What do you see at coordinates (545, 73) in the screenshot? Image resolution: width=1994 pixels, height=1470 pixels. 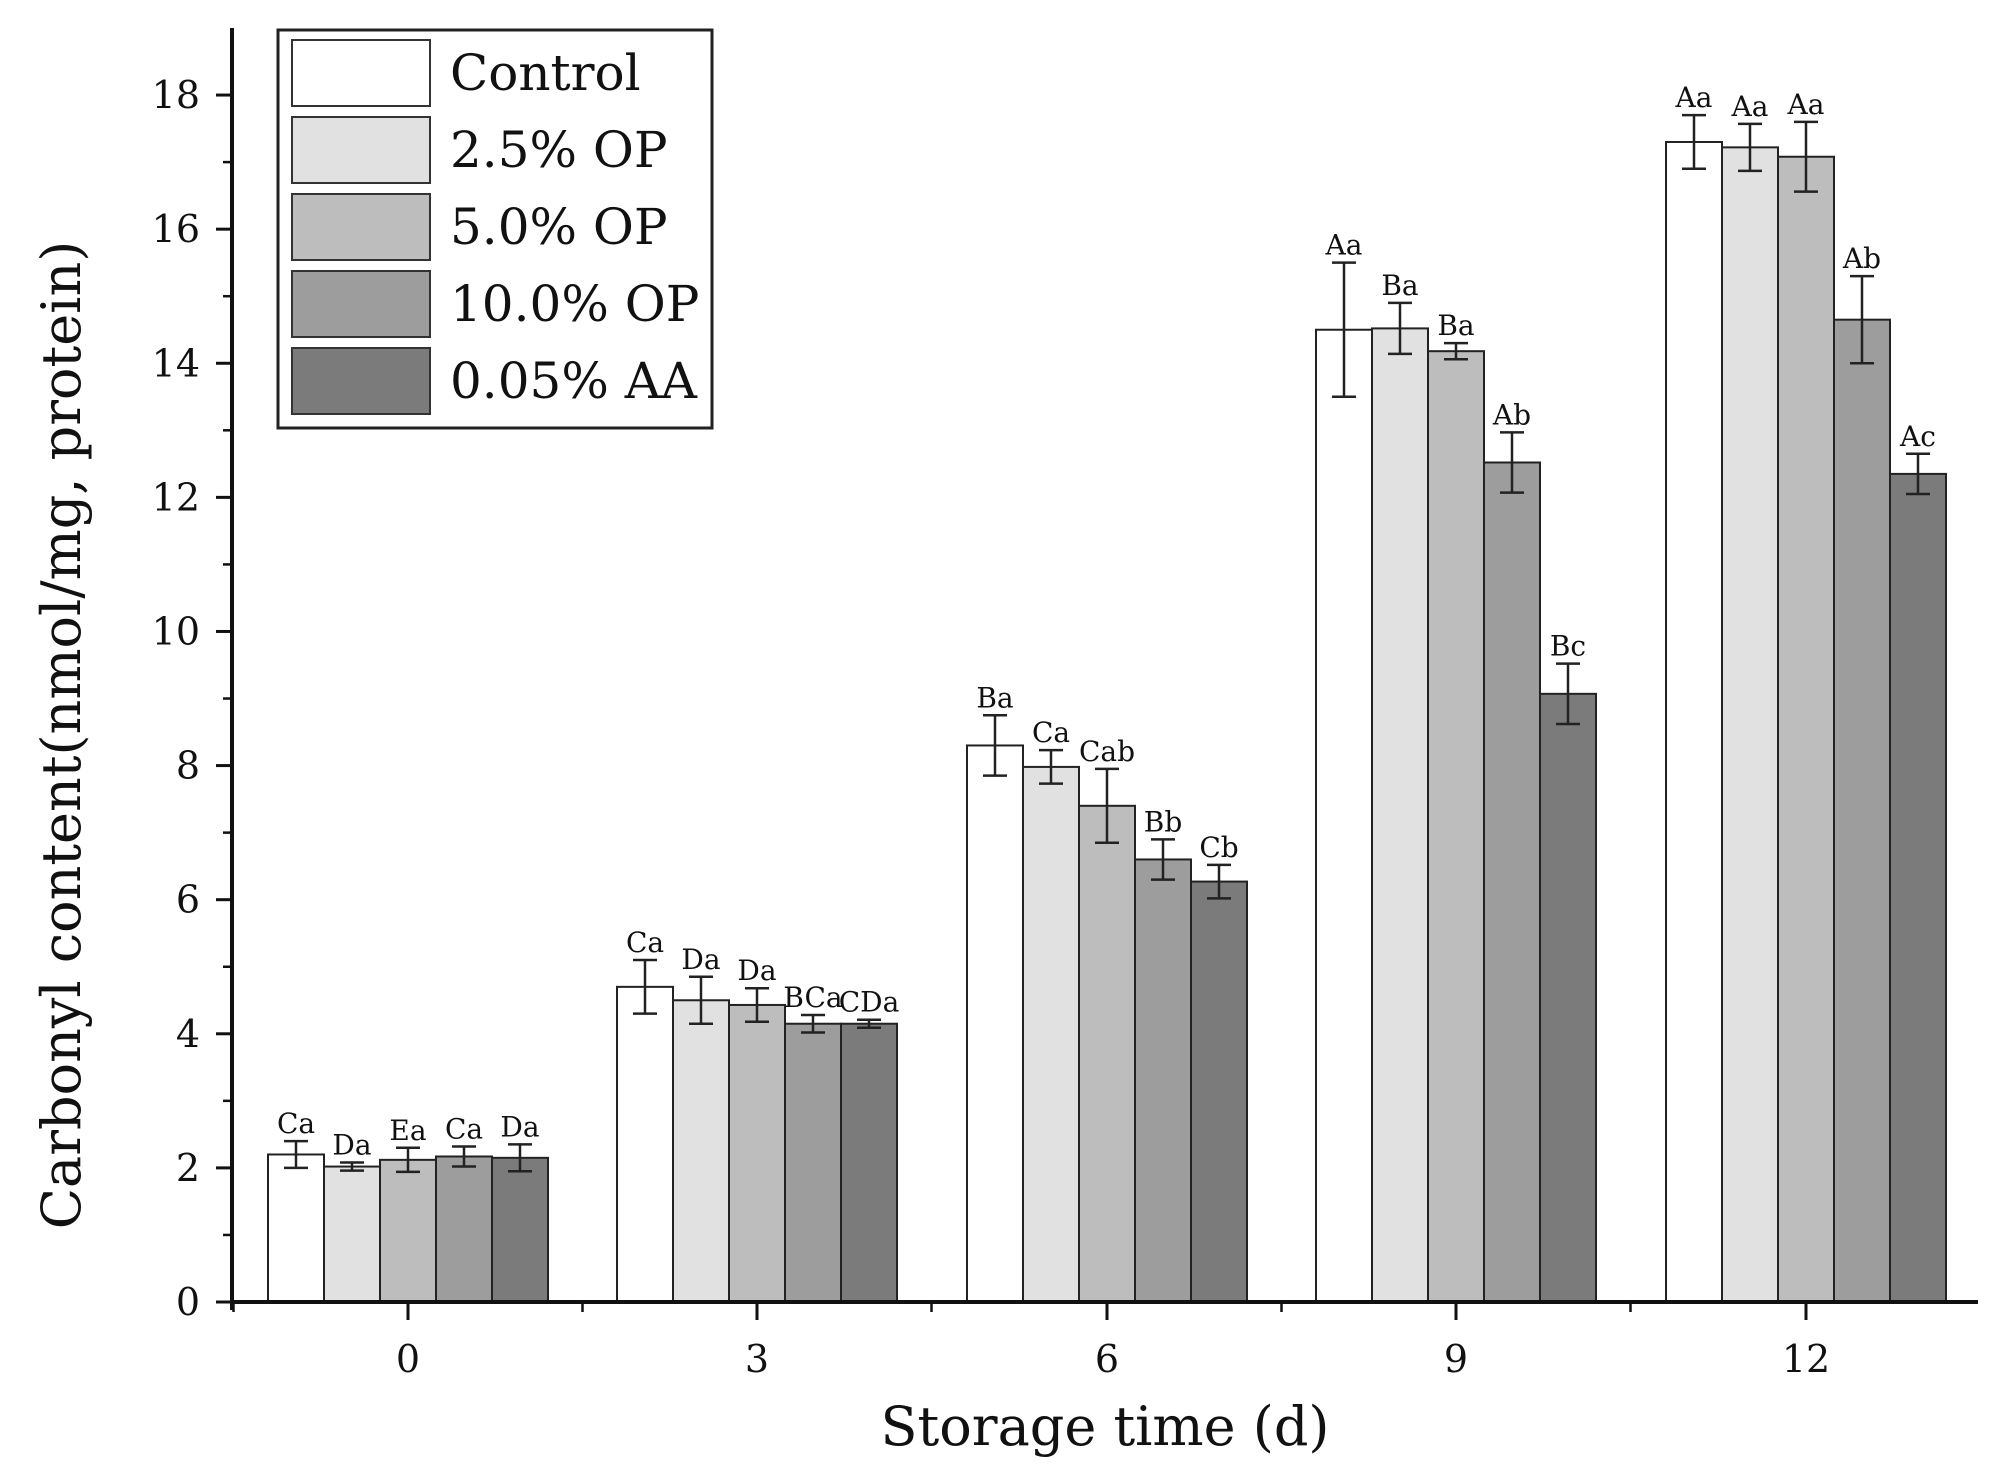 I see `legend-label: Control` at bounding box center [545, 73].